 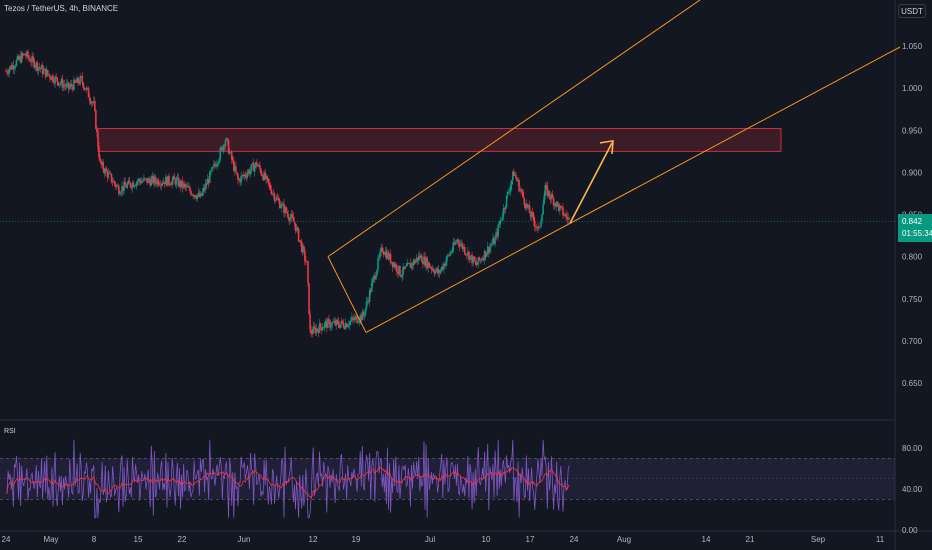 What do you see at coordinates (912, 11) in the screenshot?
I see `currency-unit-button: USDT` at bounding box center [912, 11].